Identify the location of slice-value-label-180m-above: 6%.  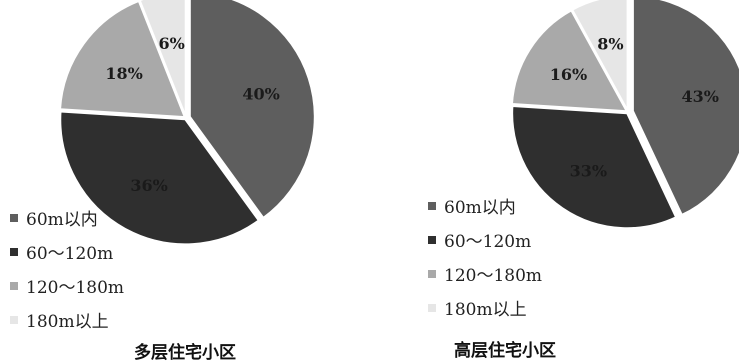
(171, 43).